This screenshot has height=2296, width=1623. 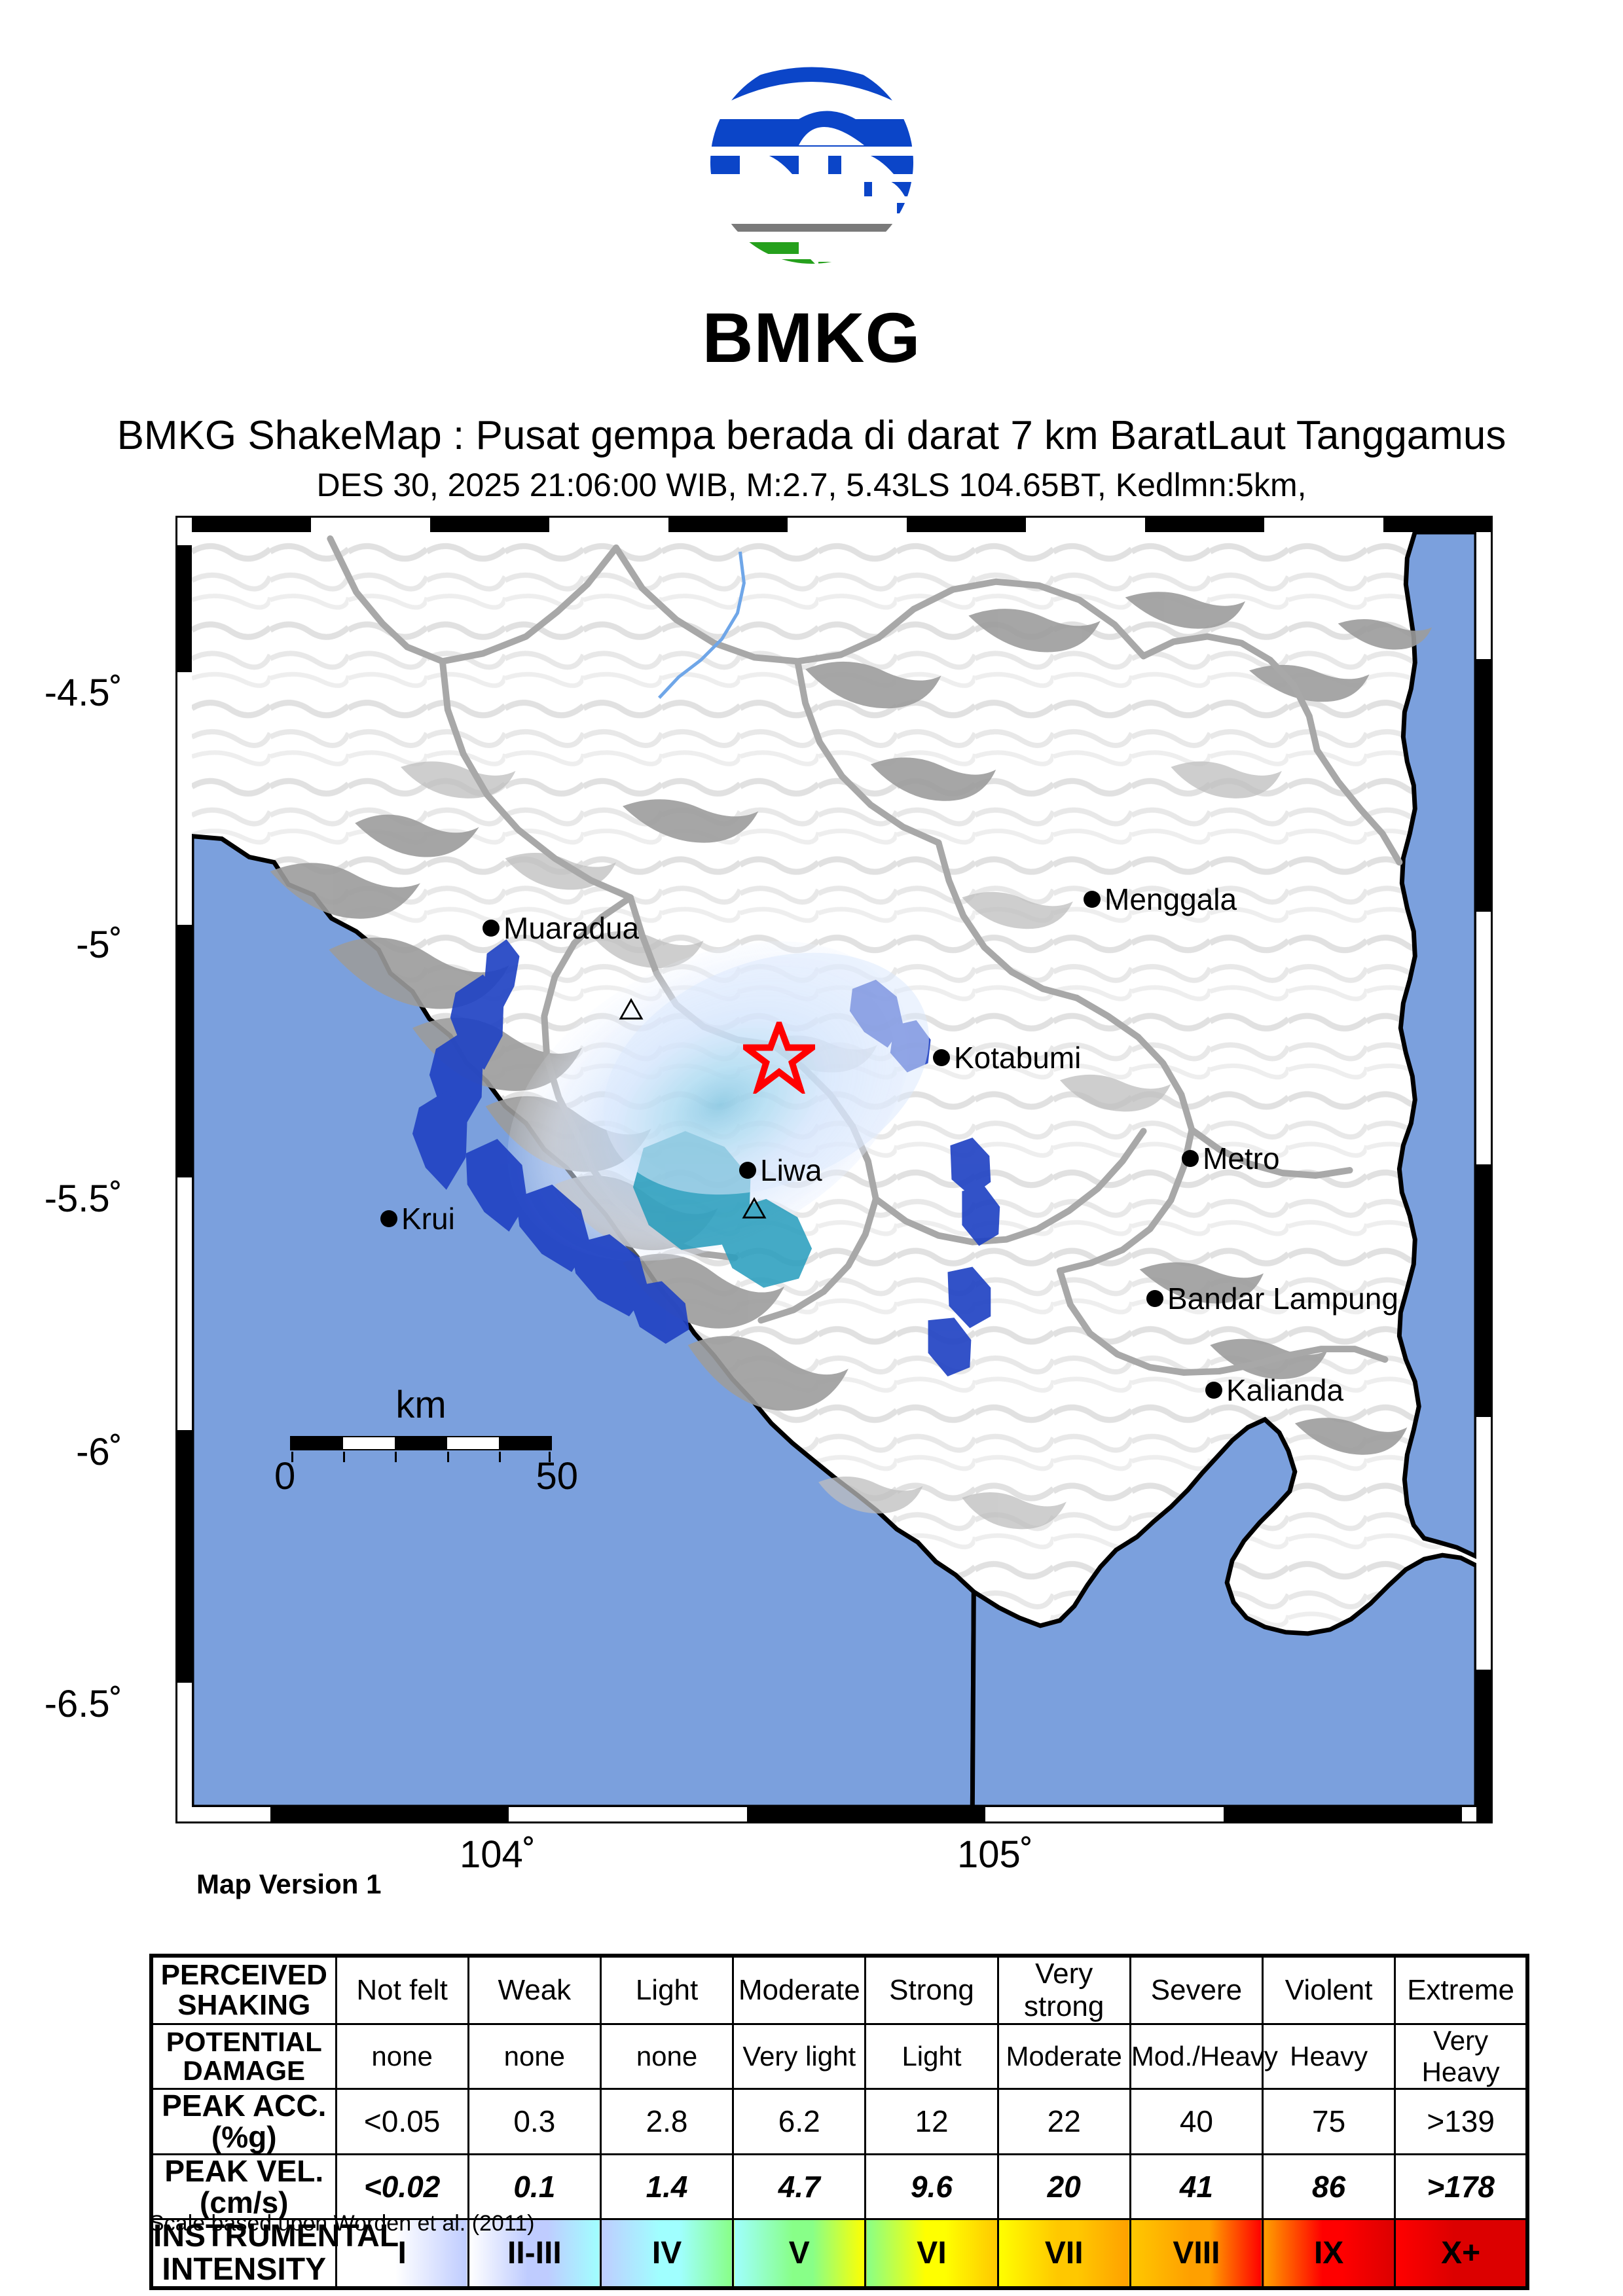 I want to click on lon-tick-105: 105˚, so click(x=995, y=1855).